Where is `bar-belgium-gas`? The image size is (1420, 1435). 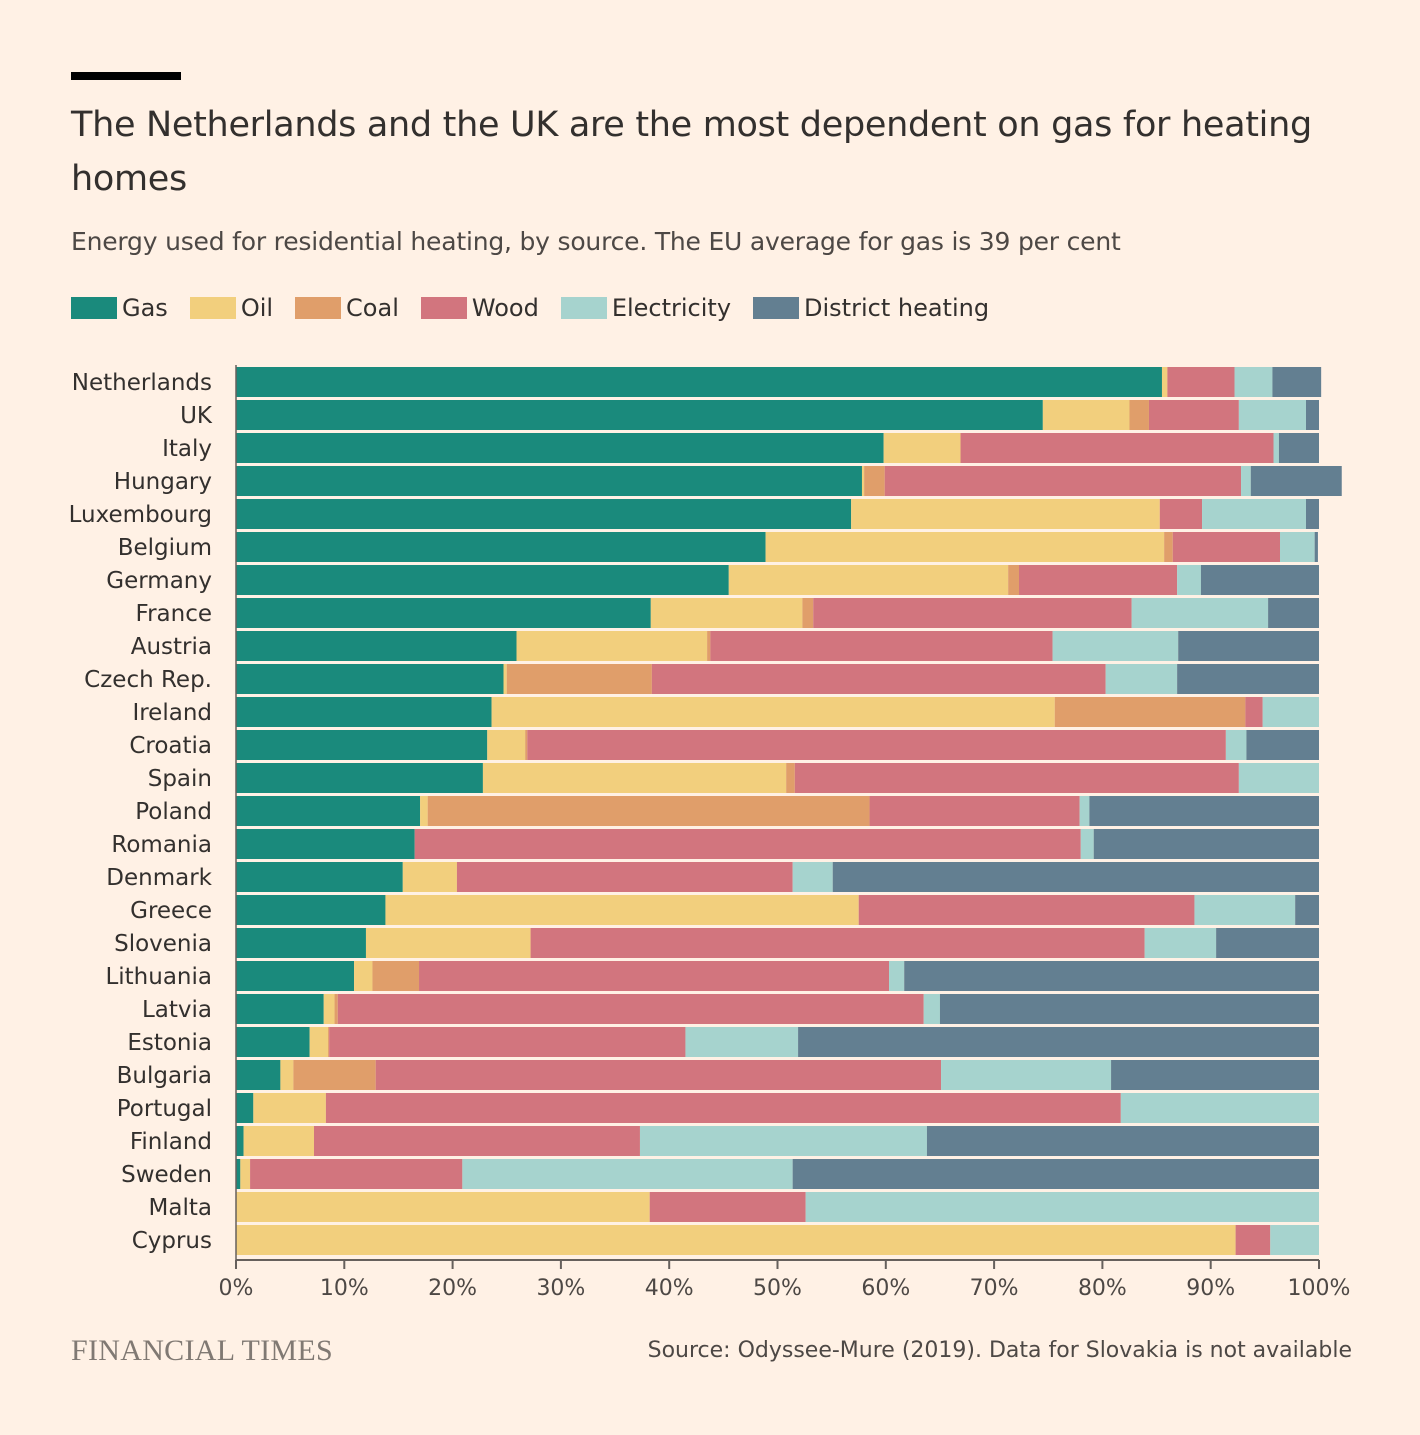 bar-belgium-gas is located at coordinates (501, 547).